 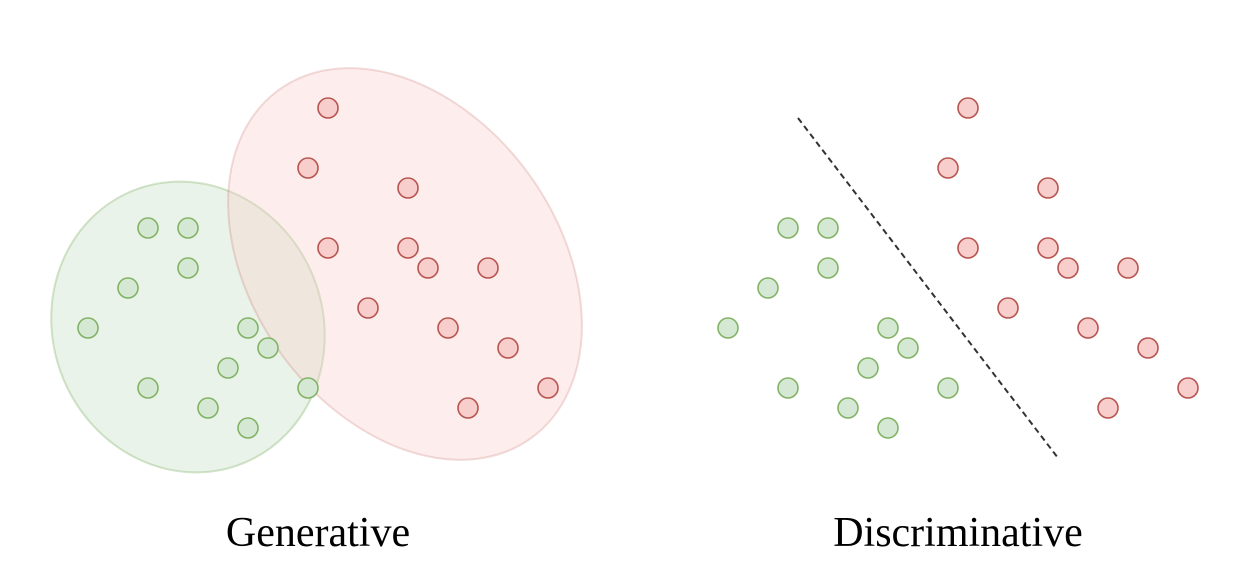 What do you see at coordinates (318, 533) in the screenshot?
I see `generative-caption: Generative` at bounding box center [318, 533].